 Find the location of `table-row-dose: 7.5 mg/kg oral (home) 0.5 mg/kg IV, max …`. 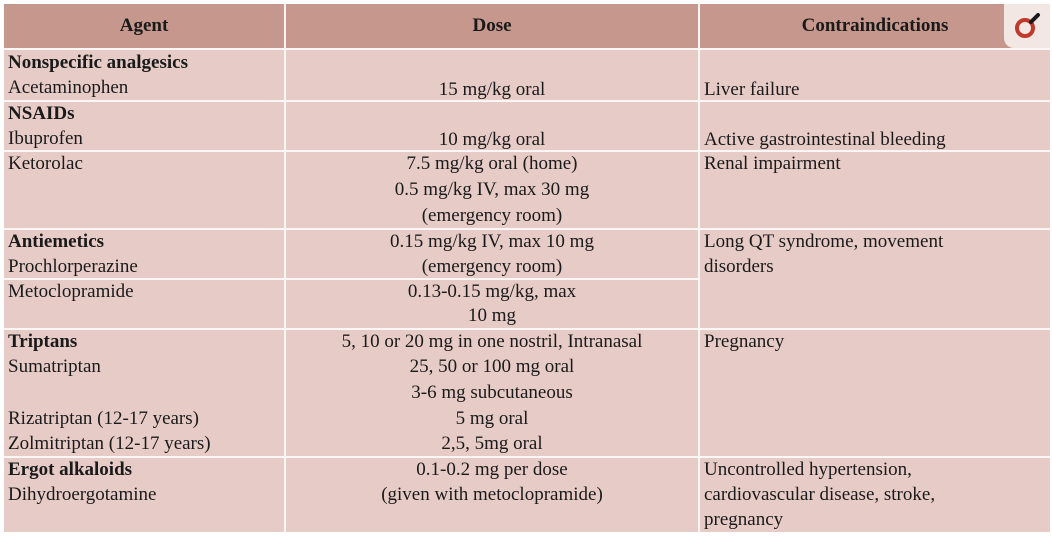

table-row-dose: 7.5 mg/kg oral (home) 0.5 mg/kg IV, max … is located at coordinates (492, 190).